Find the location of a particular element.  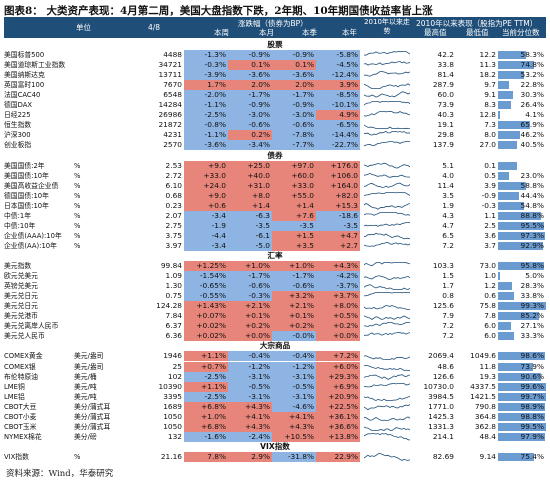

cell-name: 美元兑人民币 is located at coordinates (24, 336).